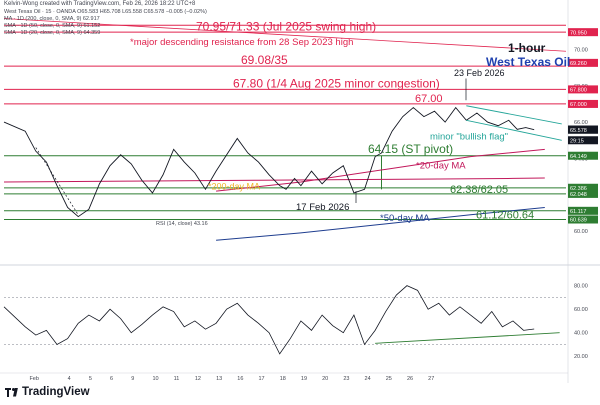  What do you see at coordinates (577, 141) in the screenshot?
I see `price-label-text: 29:15` at bounding box center [577, 141].